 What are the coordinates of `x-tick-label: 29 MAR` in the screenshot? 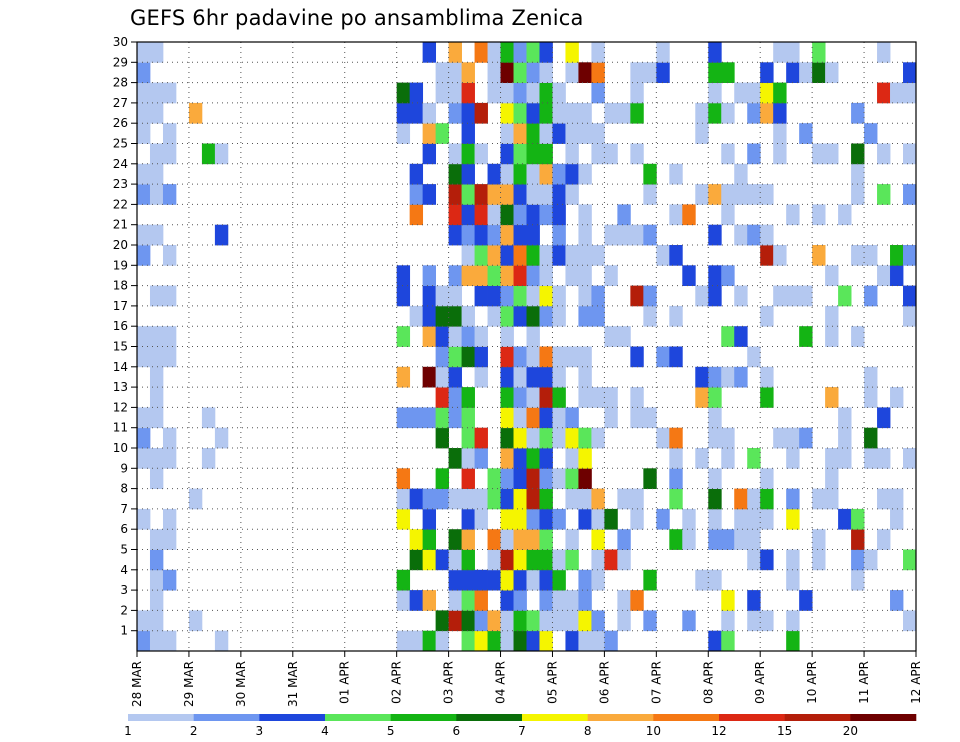 It's located at (189, 684).